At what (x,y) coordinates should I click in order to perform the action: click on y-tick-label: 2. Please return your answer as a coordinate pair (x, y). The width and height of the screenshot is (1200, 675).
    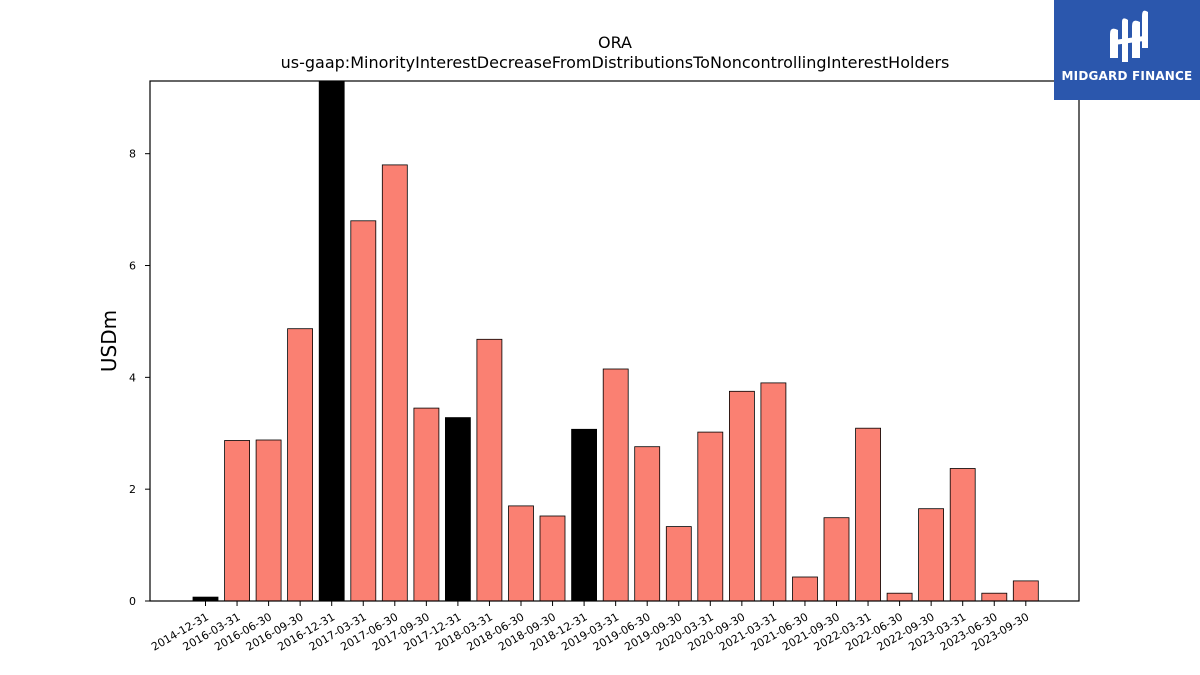
    Looking at the image, I should click on (132, 489).